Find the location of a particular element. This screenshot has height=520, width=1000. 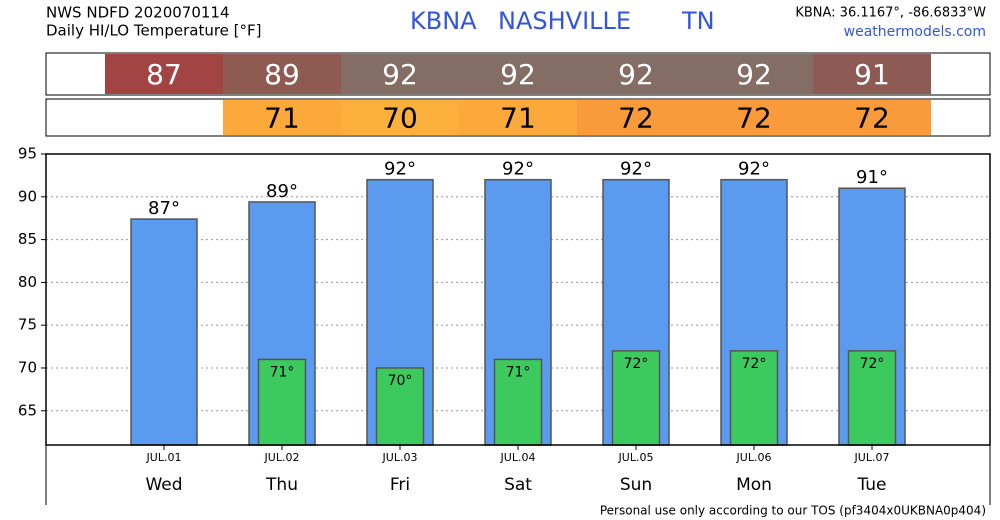

subtitle: Daily HI/LO Temperature [°F] is located at coordinates (154, 31).